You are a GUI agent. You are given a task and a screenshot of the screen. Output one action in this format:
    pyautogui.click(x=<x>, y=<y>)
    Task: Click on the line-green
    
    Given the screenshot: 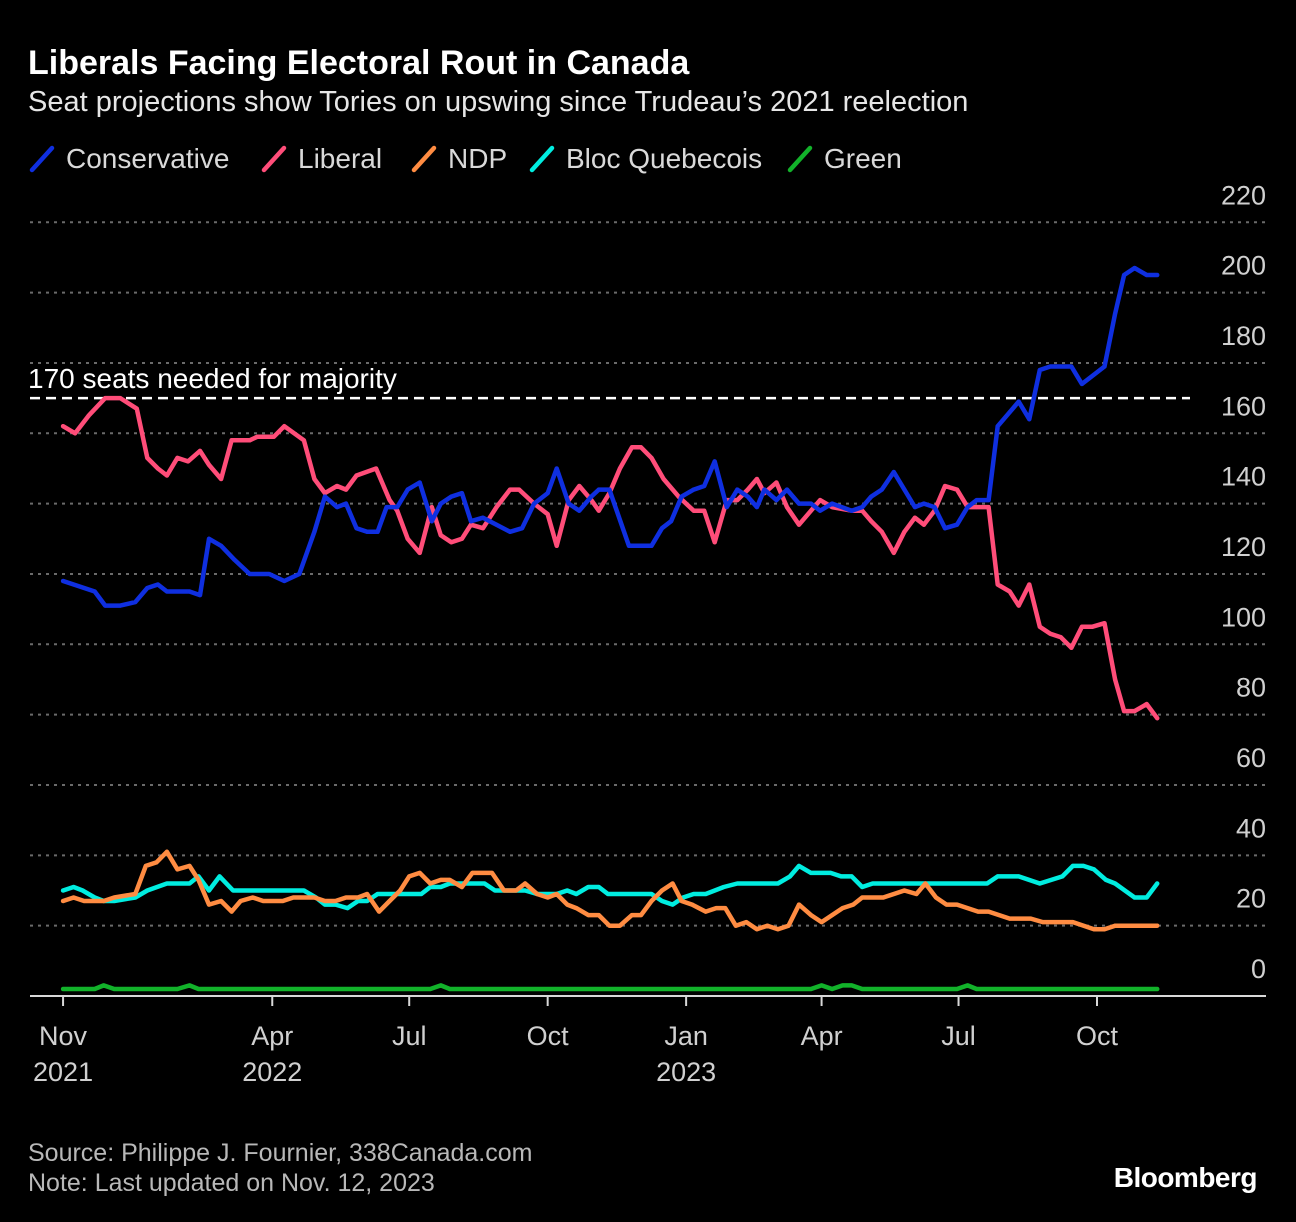 What is the action you would take?
    pyautogui.click(x=610, y=987)
    